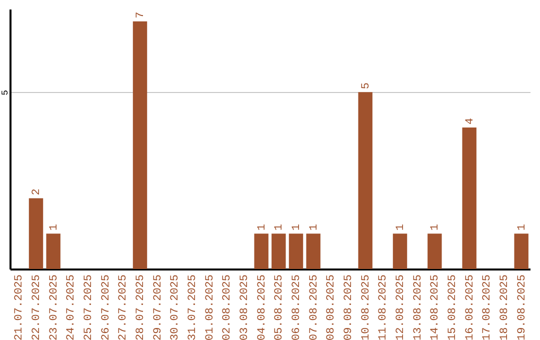 This screenshot has height=340, width=540. Describe the element at coordinates (72, 307) in the screenshot. I see `x-tick-label: 24.07.2025` at that location.